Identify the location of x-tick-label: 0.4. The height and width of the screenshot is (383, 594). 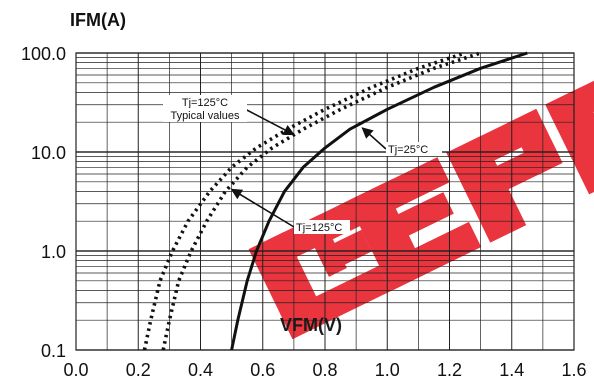
(200, 370).